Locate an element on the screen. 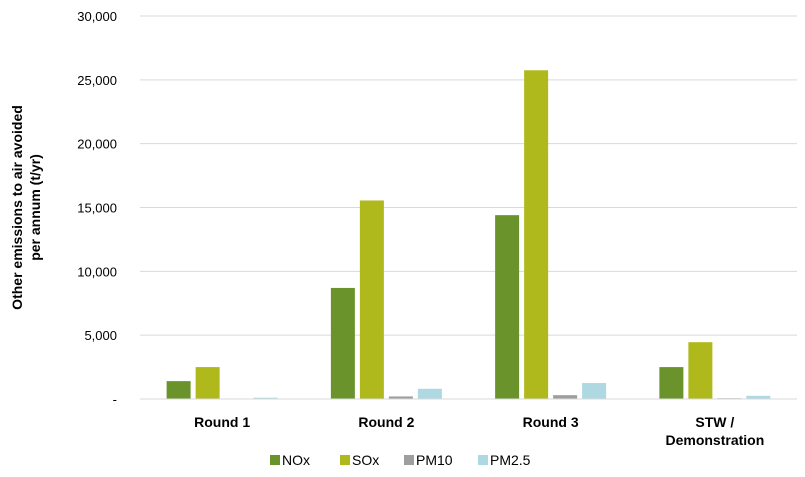  category-labels: Round 1 Round 2 Round 3 STW / Demonstration is located at coordinates (479, 431).